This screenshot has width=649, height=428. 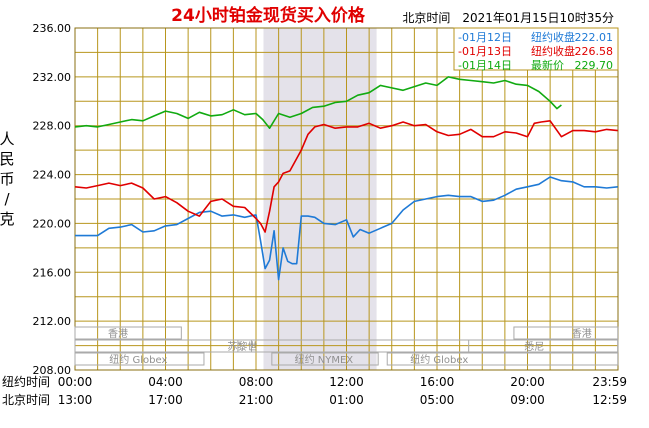 I want to click on legend-date: -01月13日, so click(x=485, y=51).